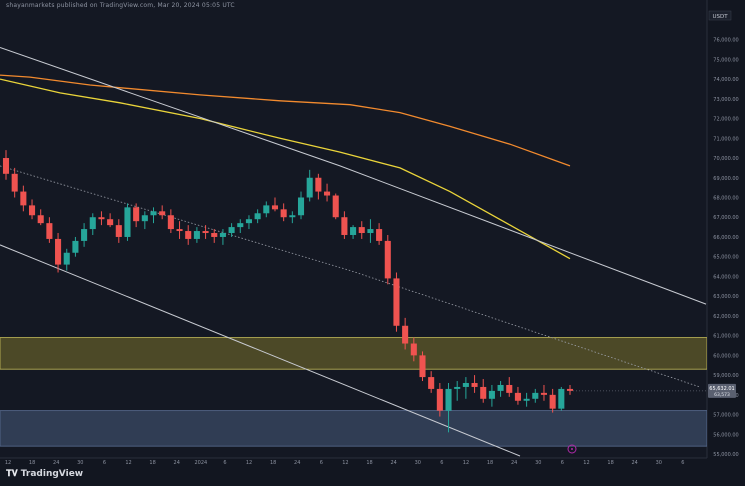  Describe the element at coordinates (726, 243) in the screenshot. I see `price-axis-panel` at that location.